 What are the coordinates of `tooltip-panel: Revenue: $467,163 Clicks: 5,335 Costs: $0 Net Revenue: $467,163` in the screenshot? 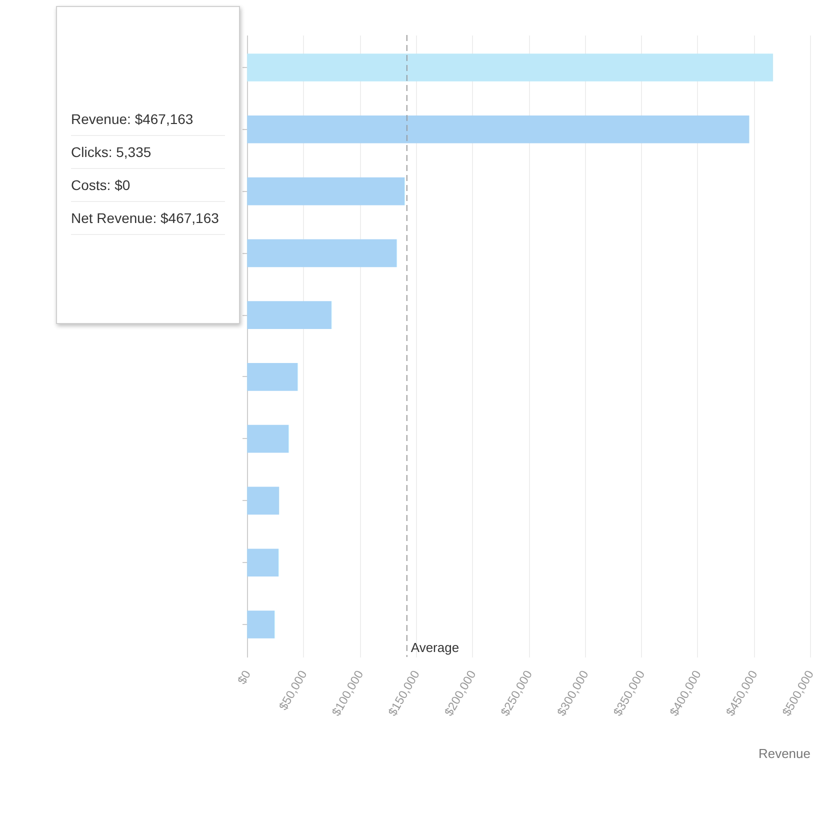 It's located at (148, 165).